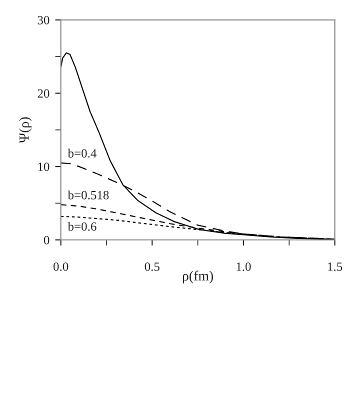 This screenshot has width=360, height=415. What do you see at coordinates (88, 195) in the screenshot?
I see `series-label: b=0.518` at bounding box center [88, 195].